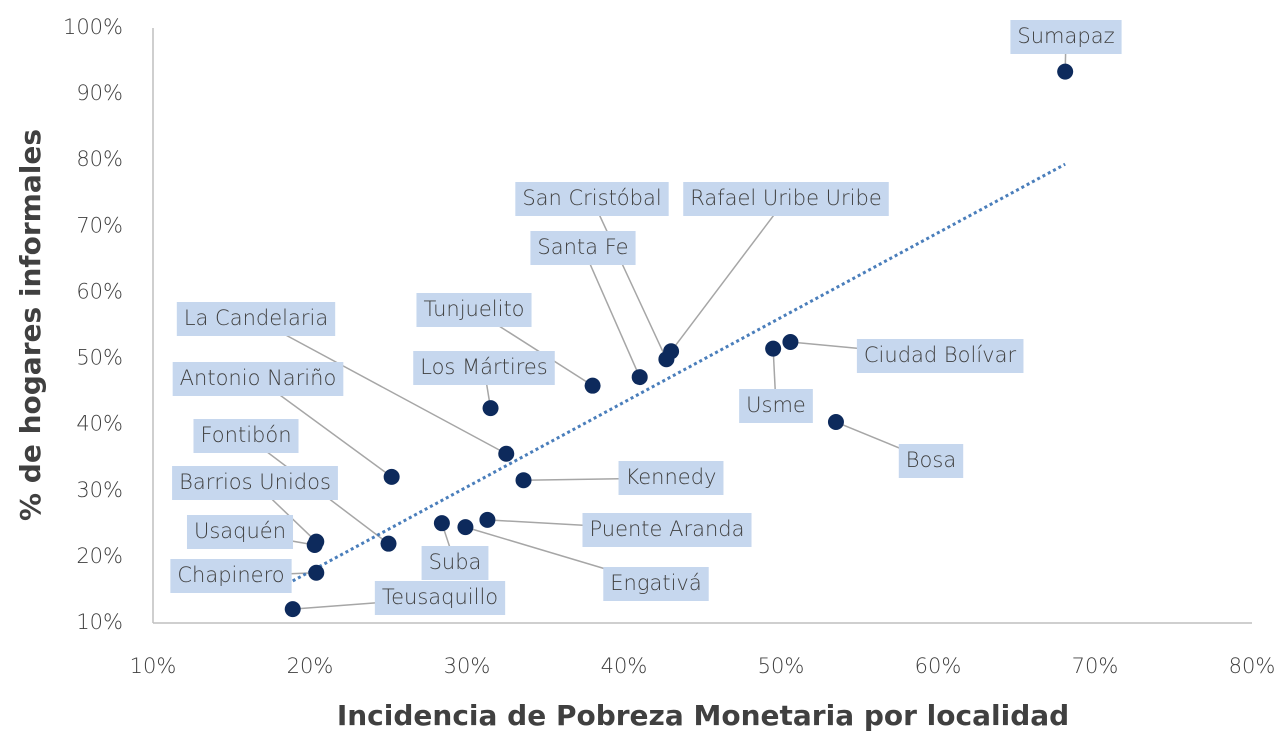  I want to click on x-tick-label: 70%, so click(1095, 666).